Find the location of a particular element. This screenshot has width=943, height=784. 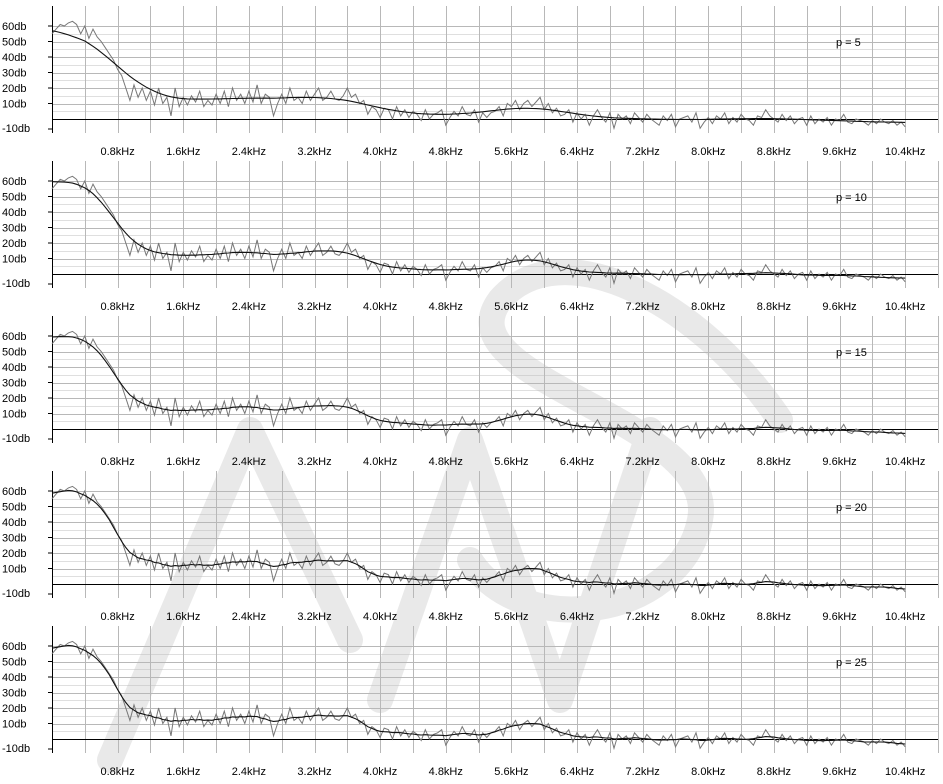

order-annotation: p = 5 is located at coordinates (848, 43).